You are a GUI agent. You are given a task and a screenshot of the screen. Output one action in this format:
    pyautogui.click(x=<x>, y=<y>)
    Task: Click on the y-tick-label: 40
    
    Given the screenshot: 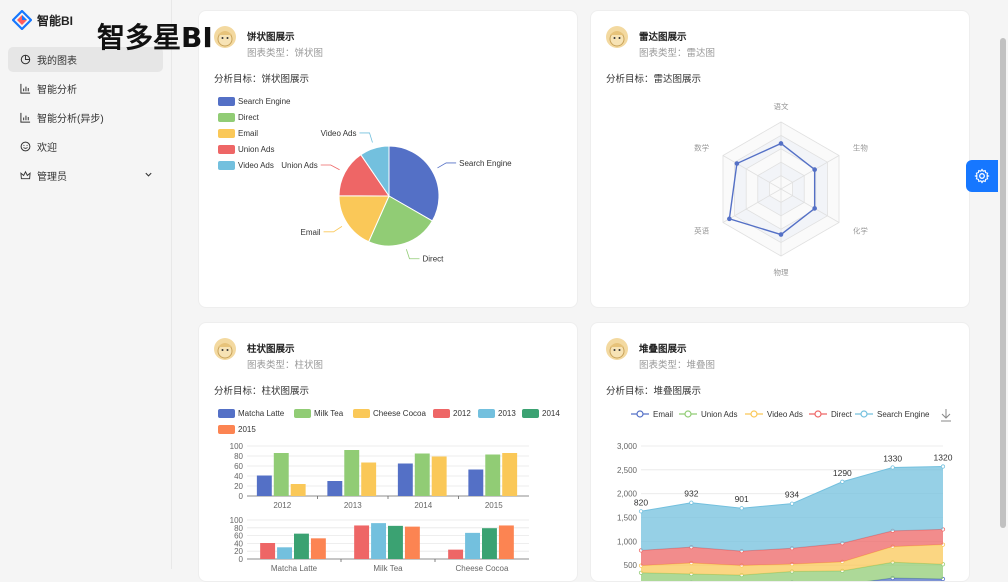 What is the action you would take?
    pyautogui.click(x=238, y=476)
    